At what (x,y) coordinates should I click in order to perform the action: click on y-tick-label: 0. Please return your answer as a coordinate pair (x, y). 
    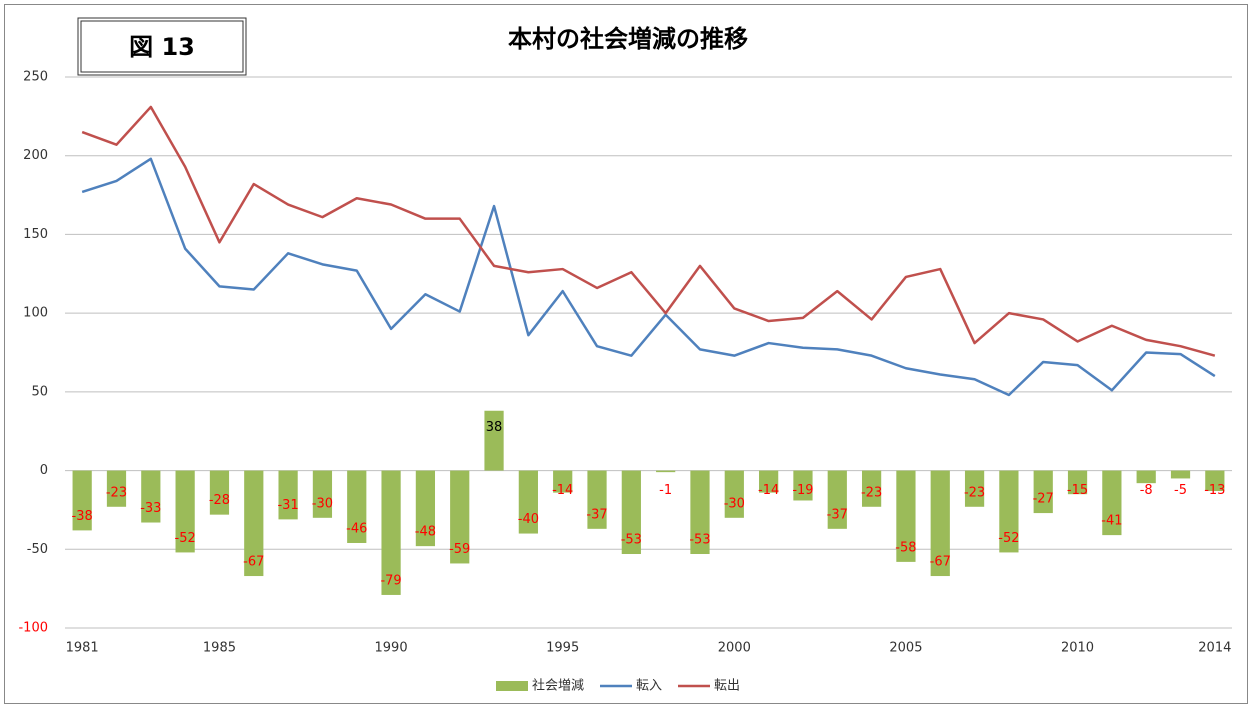
    Looking at the image, I should click on (44, 470).